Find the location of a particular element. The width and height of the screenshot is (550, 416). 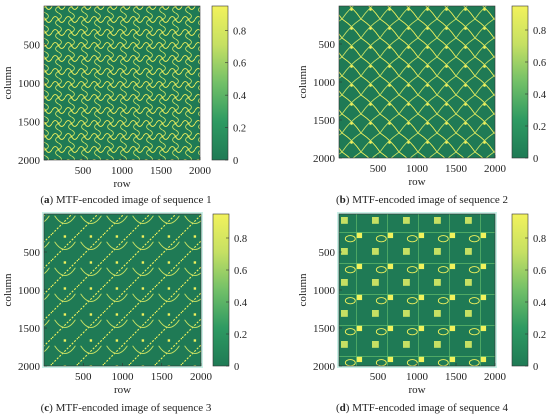

caption-text: MTF-encoded image of sequence 1 is located at coordinates (134, 200).